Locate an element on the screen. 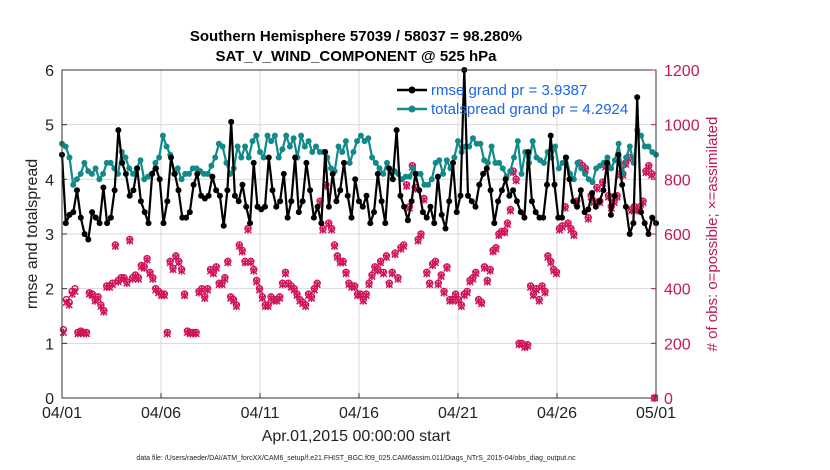  x-axis: 04/01 04/06 04/11 04/16 04/21 04/26 05/01 is located at coordinates (359, 407).